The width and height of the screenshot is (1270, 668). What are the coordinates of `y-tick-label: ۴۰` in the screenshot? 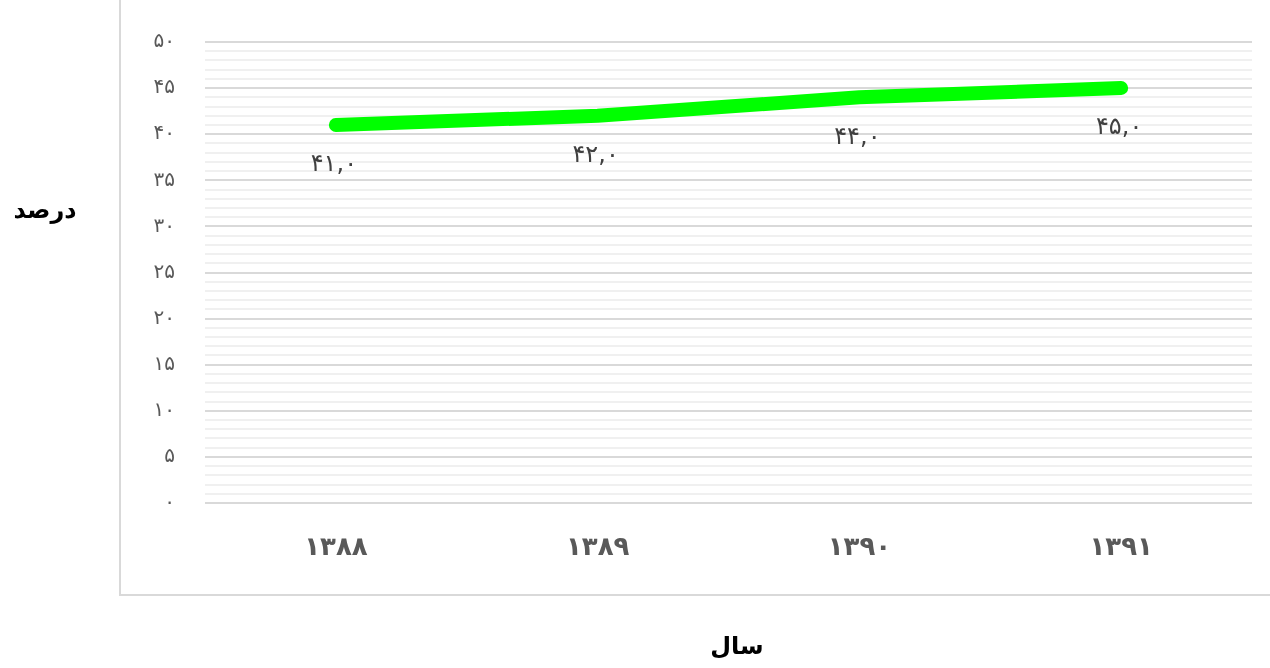 It's located at (164, 132).